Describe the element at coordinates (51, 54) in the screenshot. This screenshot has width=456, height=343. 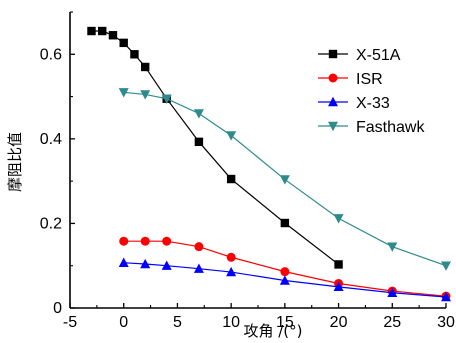
I see `y-tick-label: 0.6` at that location.